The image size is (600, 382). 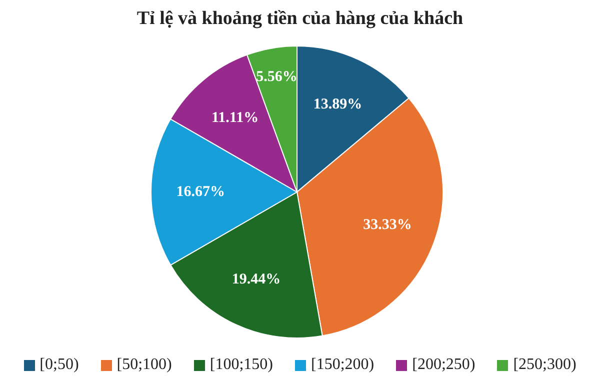 What do you see at coordinates (544, 365) in the screenshot?
I see `legend-label: [250;300)` at bounding box center [544, 365].